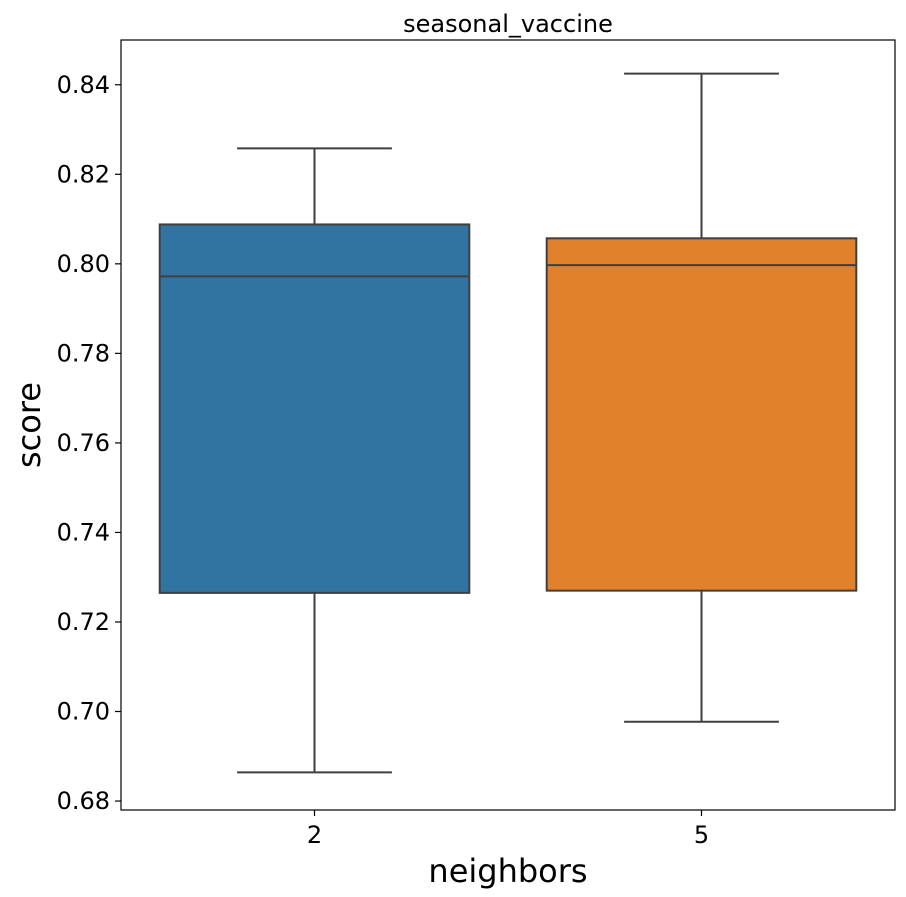 The image size is (906, 897). I want to click on y-tick-label: 0.68, so click(83, 801).